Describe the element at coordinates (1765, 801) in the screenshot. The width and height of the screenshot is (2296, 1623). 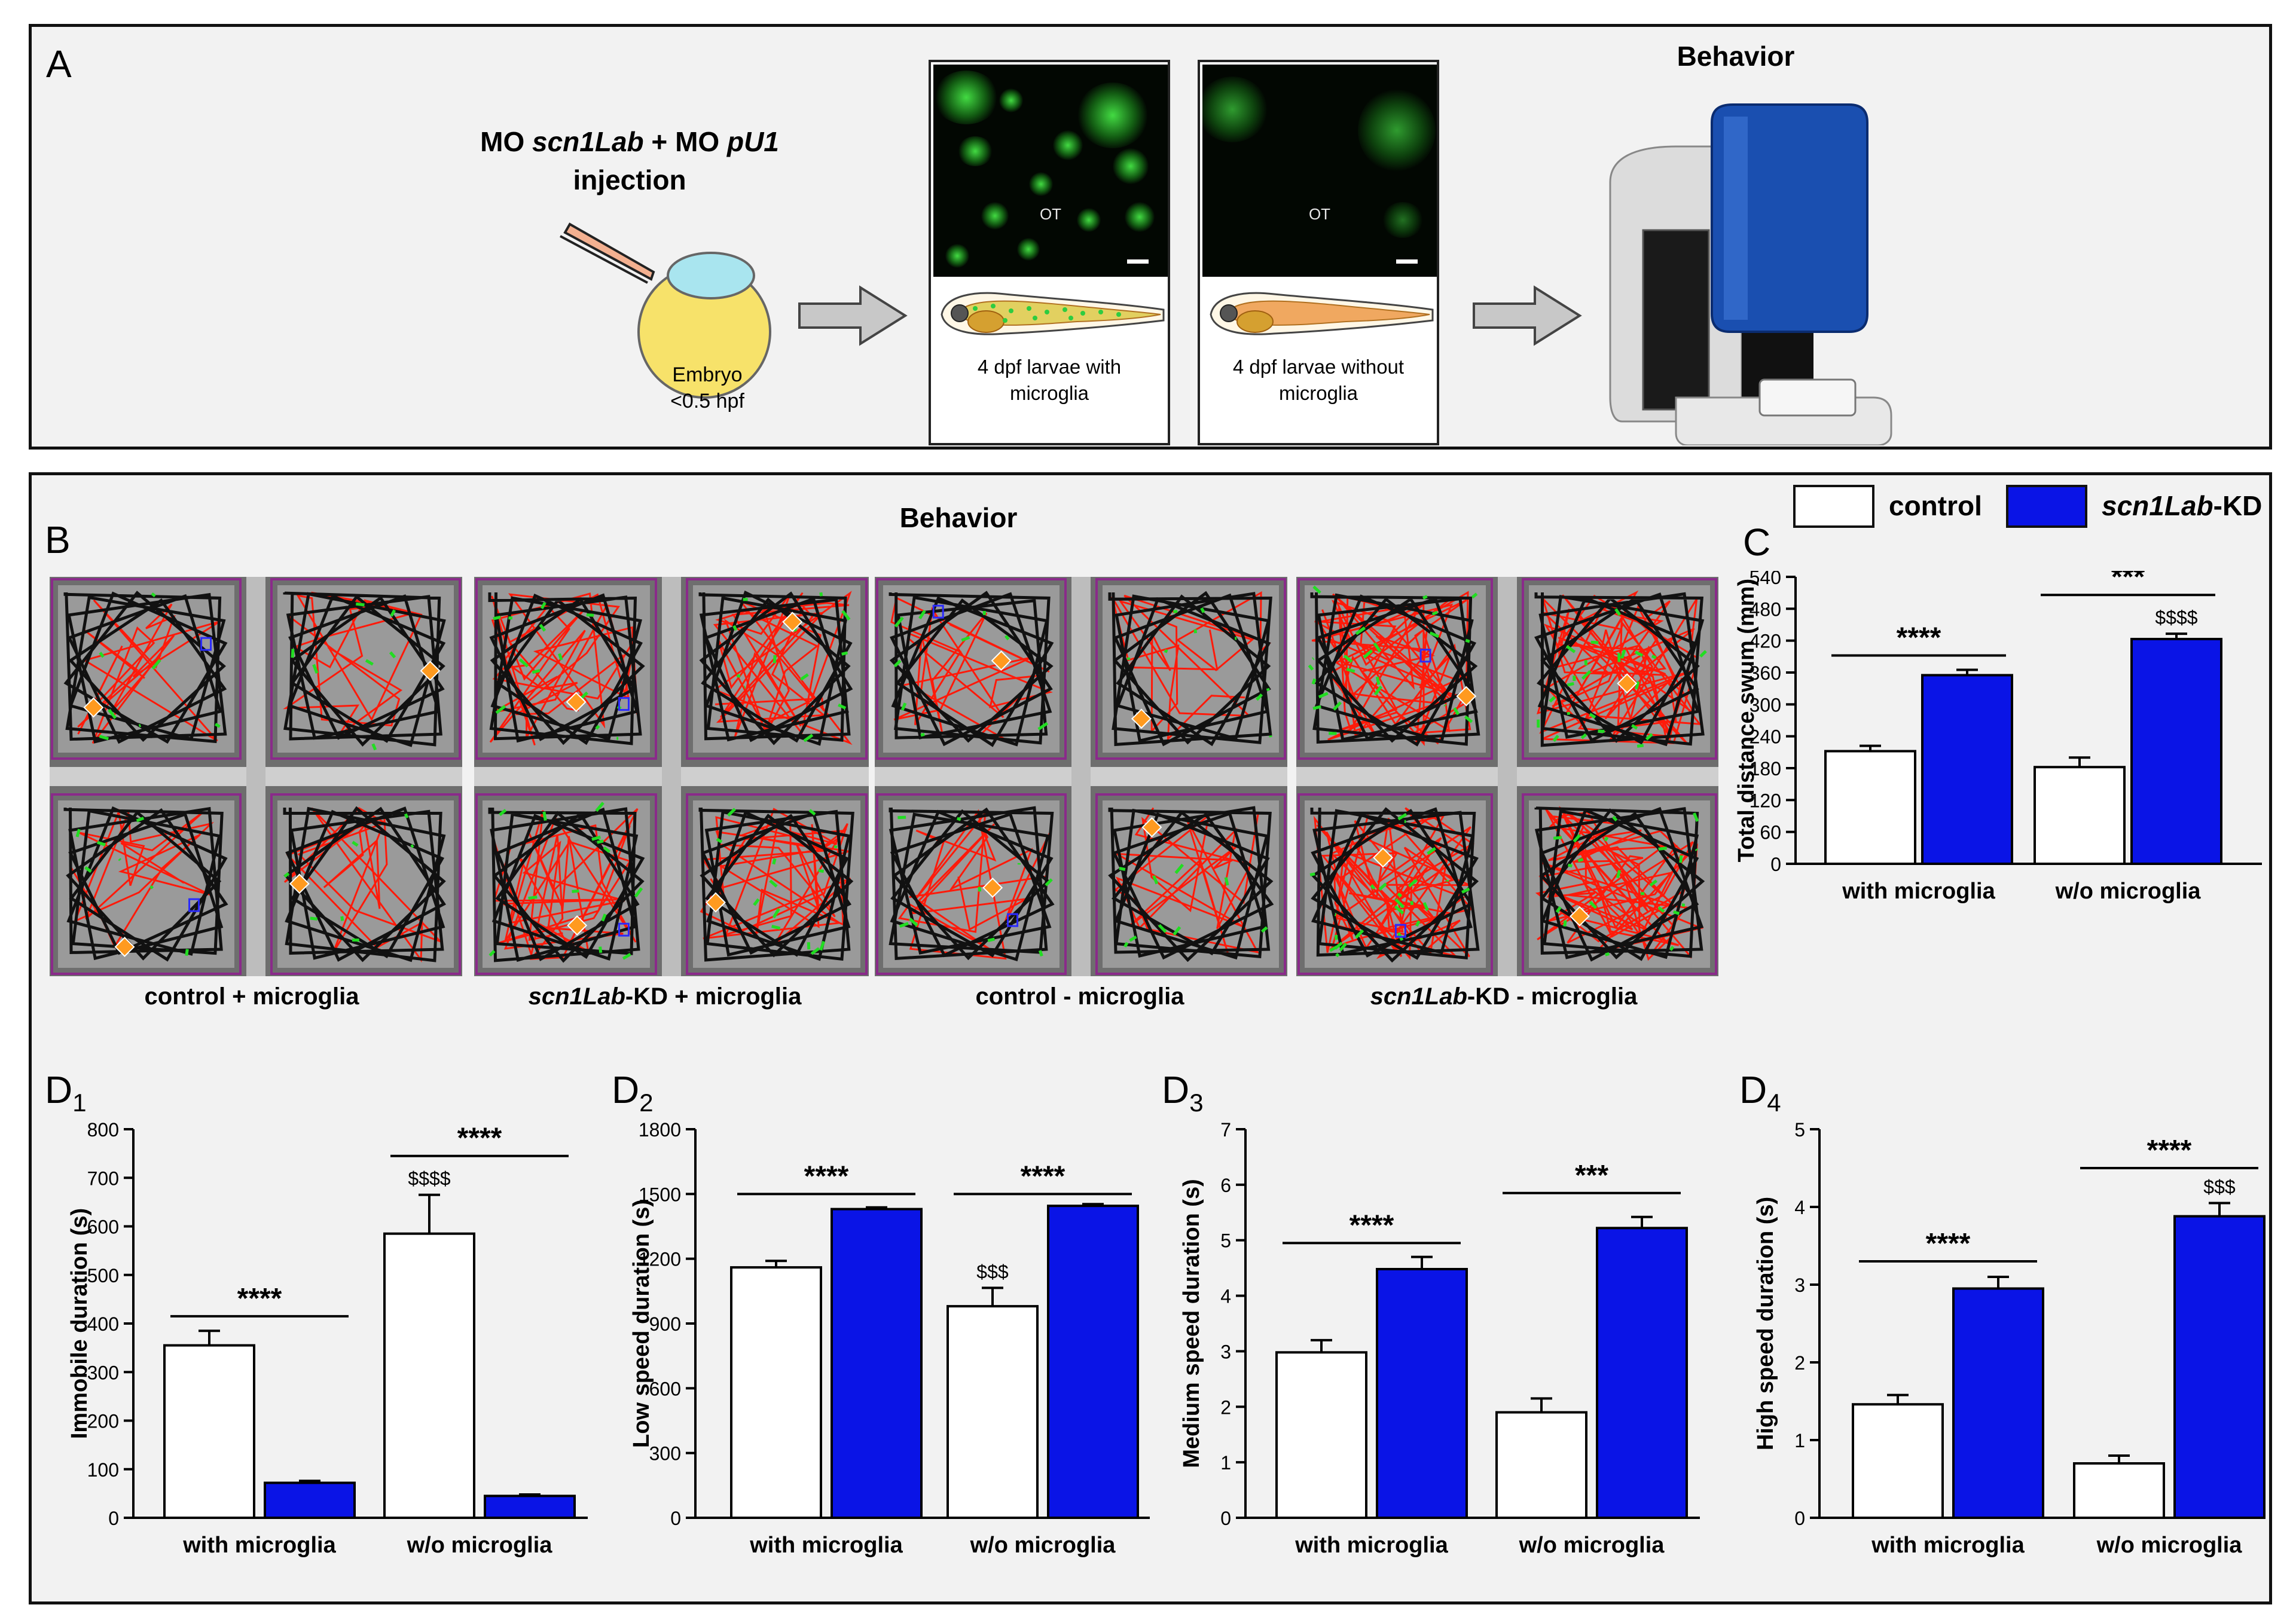
I see `y-tick-label: 120` at that location.